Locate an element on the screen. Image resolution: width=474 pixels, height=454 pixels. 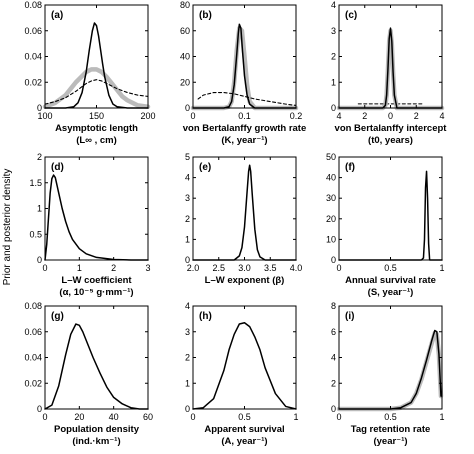
y-tick-label: 20 is located at coordinates (331, 219).